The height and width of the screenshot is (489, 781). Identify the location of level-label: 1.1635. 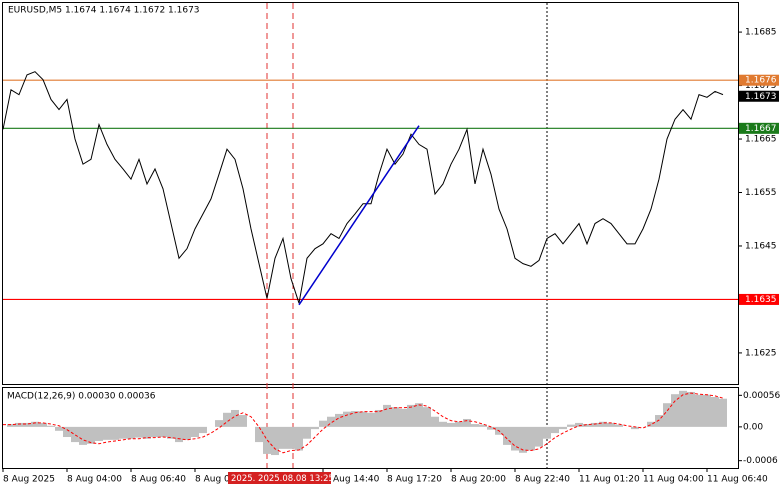
(761, 300).